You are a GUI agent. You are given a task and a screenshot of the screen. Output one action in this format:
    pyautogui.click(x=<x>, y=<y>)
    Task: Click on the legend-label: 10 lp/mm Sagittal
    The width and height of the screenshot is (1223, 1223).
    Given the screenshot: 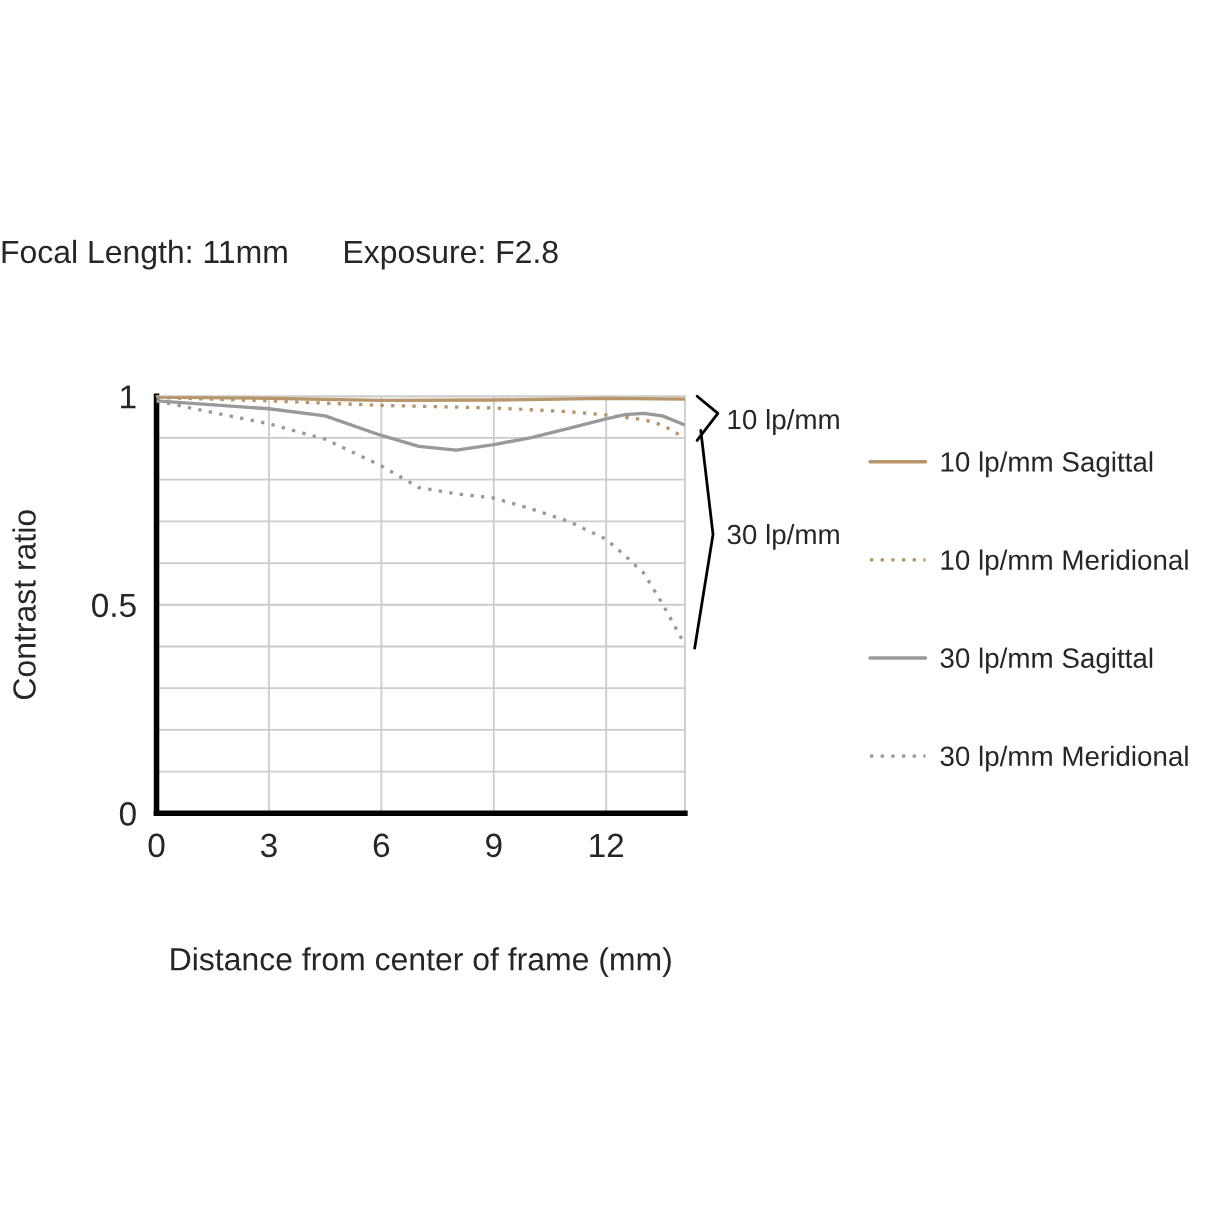 What is the action you would take?
    pyautogui.click(x=1047, y=464)
    